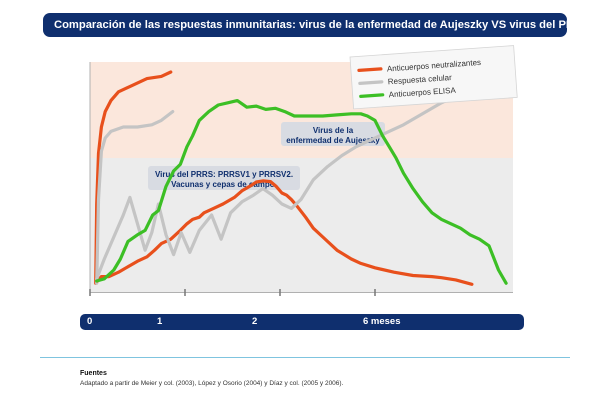 The height and width of the screenshot is (400, 600). I want to click on aujeszky-label-line-1: enfermedad de Aujeszky, so click(333, 140).